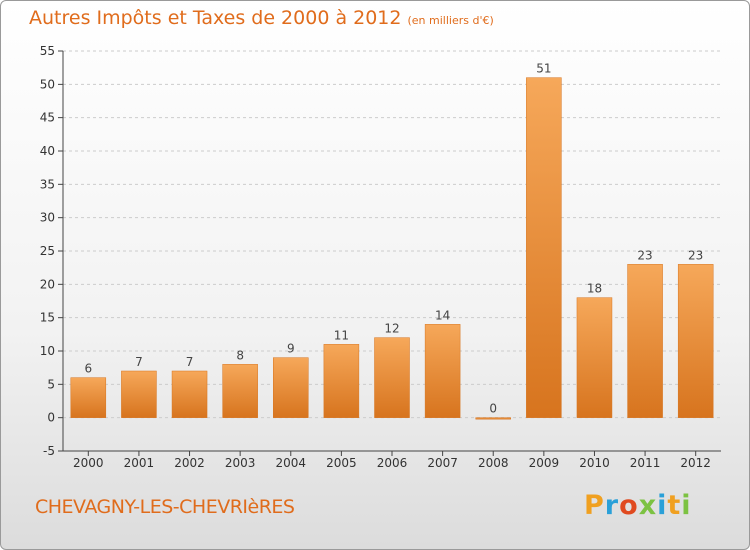 The width and height of the screenshot is (750, 550). Describe the element at coordinates (189, 394) in the screenshot. I see `bar-2002` at that location.